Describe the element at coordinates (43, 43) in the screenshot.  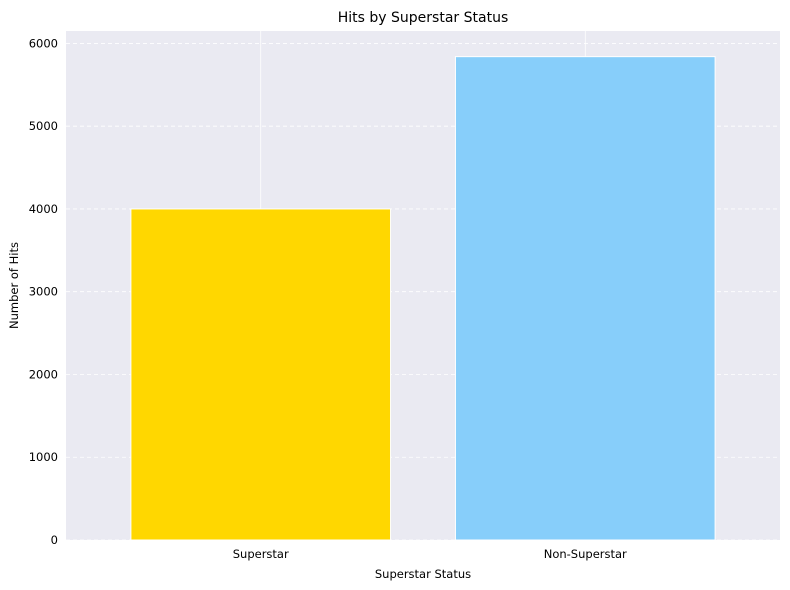
I see `y-tick-label: 6000` at that location.